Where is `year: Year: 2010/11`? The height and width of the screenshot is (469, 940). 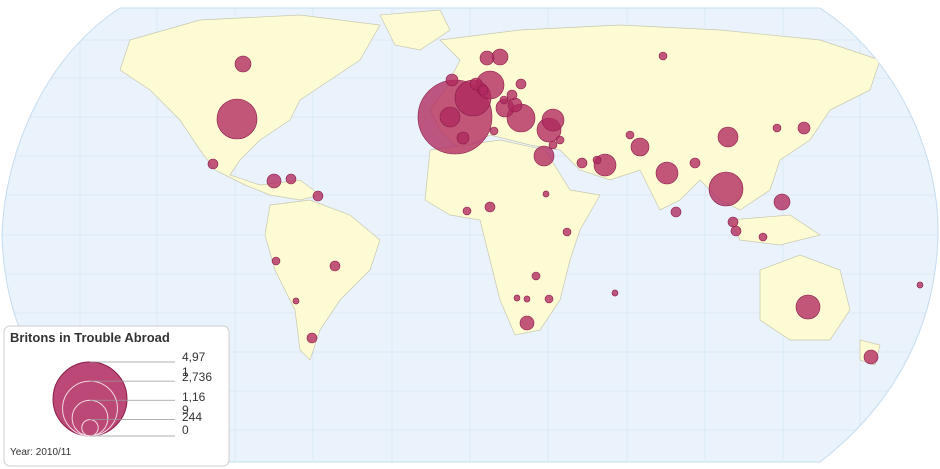
year: Year: 2010/11 is located at coordinates (41, 452).